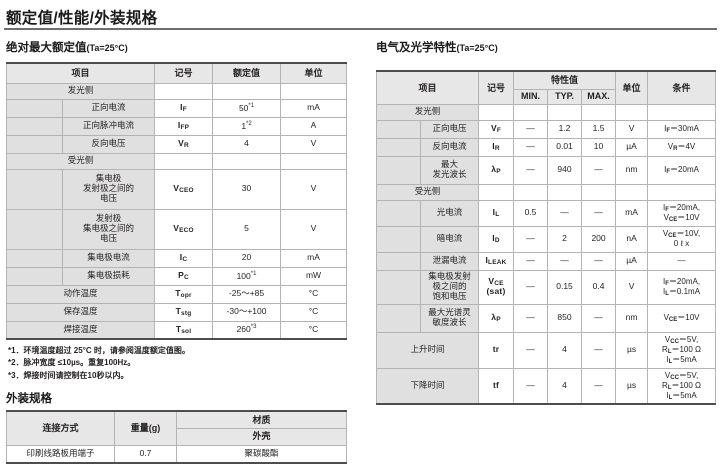 This screenshot has height=468, width=721. Describe the element at coordinates (496, 170) in the screenshot. I see `eo-row-symbol: λP` at that location.